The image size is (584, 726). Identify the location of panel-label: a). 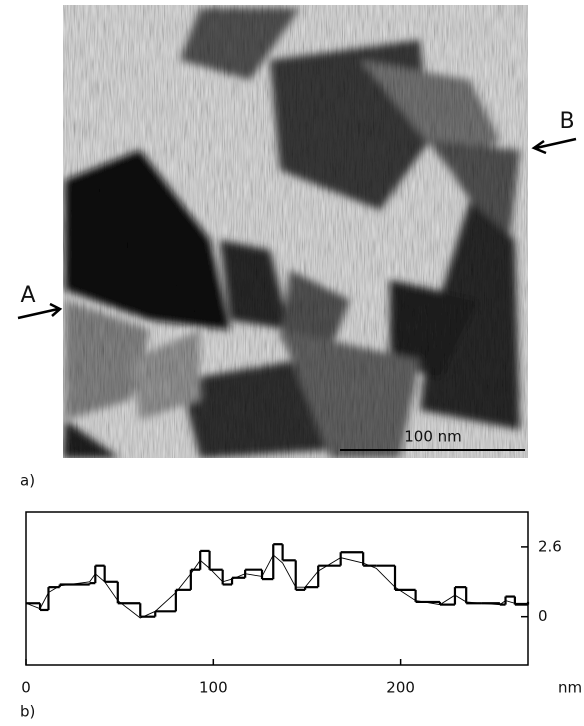
(27, 481).